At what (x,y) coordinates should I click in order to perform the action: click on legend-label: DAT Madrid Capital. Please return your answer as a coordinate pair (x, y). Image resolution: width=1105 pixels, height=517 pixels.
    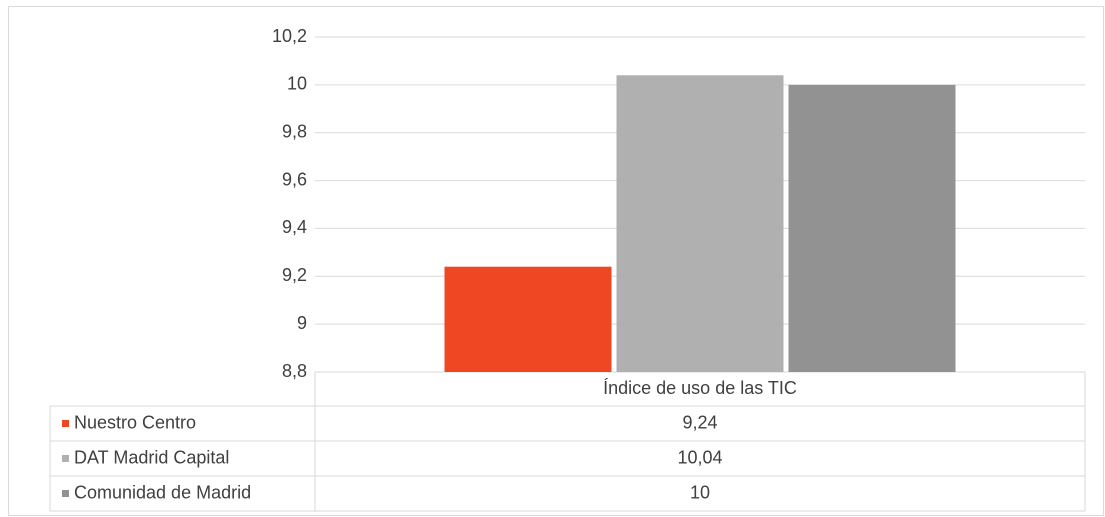
    Looking at the image, I should click on (151, 457).